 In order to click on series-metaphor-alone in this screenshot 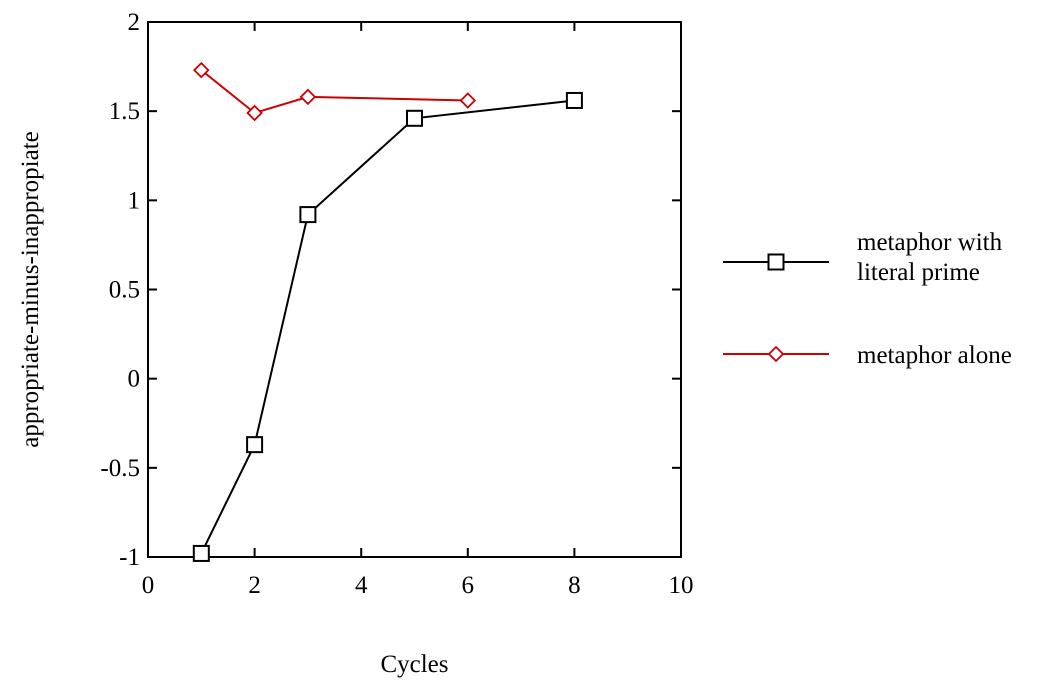, I will do `click(335, 91)`.